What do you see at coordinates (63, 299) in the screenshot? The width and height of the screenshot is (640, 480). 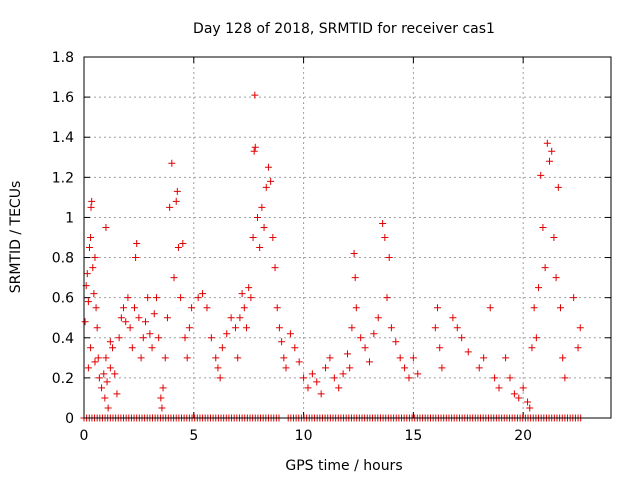 I see `y-tick-label: 0.6` at bounding box center [63, 299].